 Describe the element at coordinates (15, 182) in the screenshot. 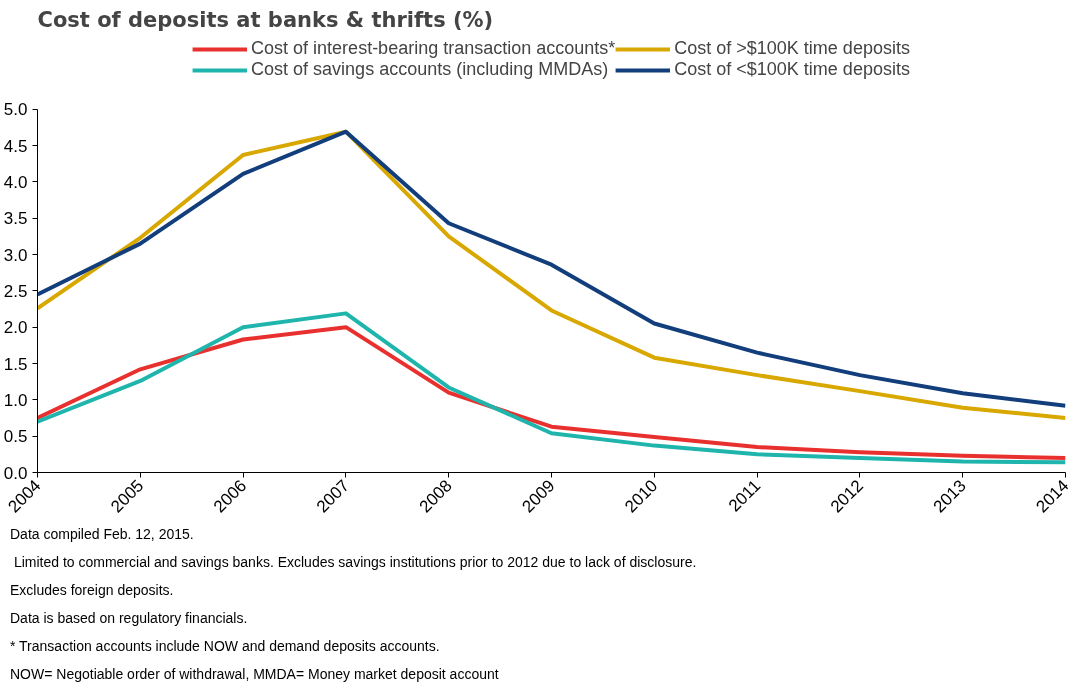

I see `y-tick-label: 4.0` at that location.